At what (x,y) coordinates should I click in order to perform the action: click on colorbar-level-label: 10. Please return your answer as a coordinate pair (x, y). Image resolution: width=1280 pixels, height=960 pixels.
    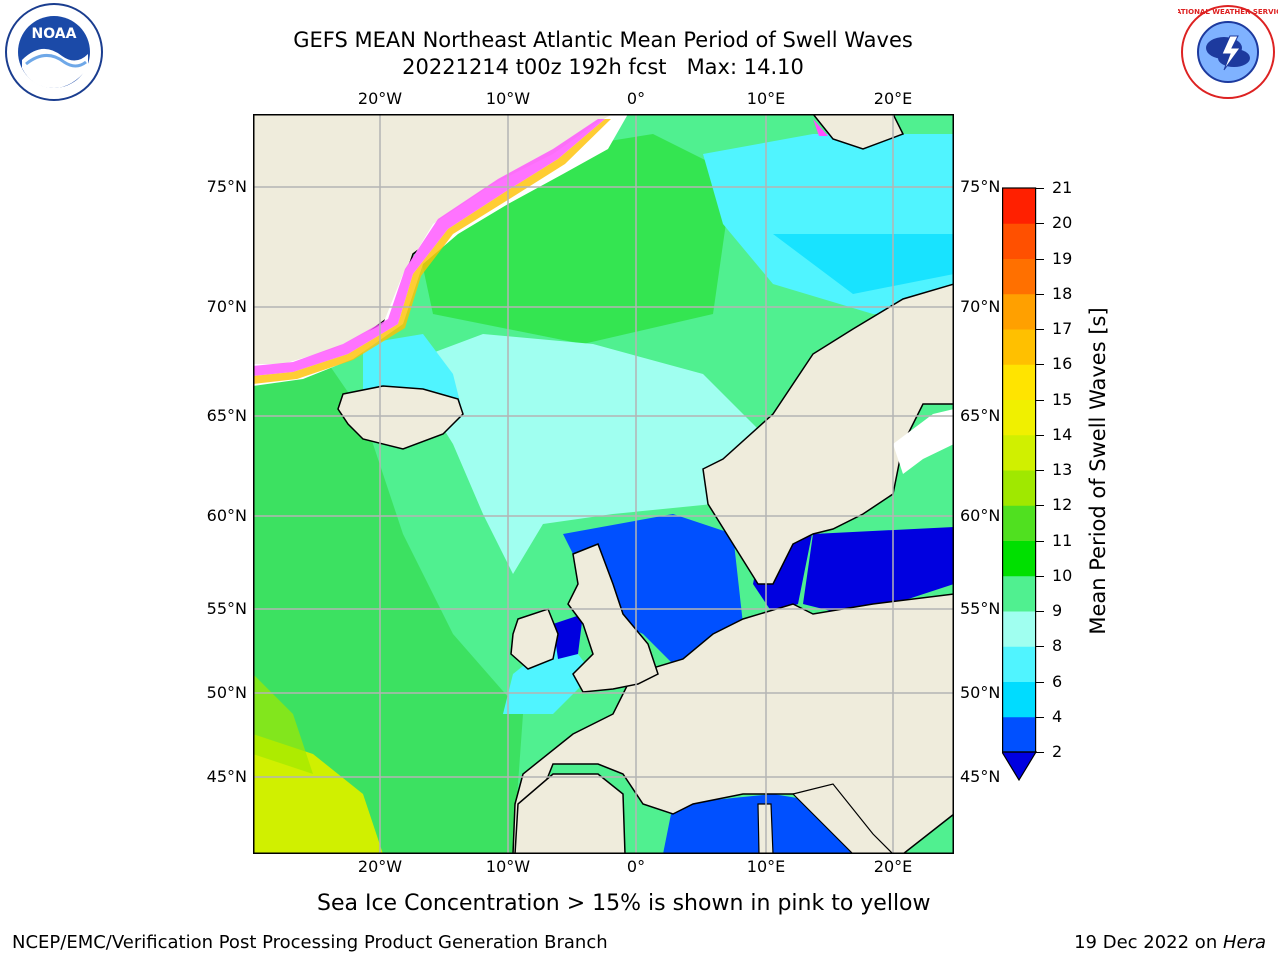
    Looking at the image, I should click on (1062, 575).